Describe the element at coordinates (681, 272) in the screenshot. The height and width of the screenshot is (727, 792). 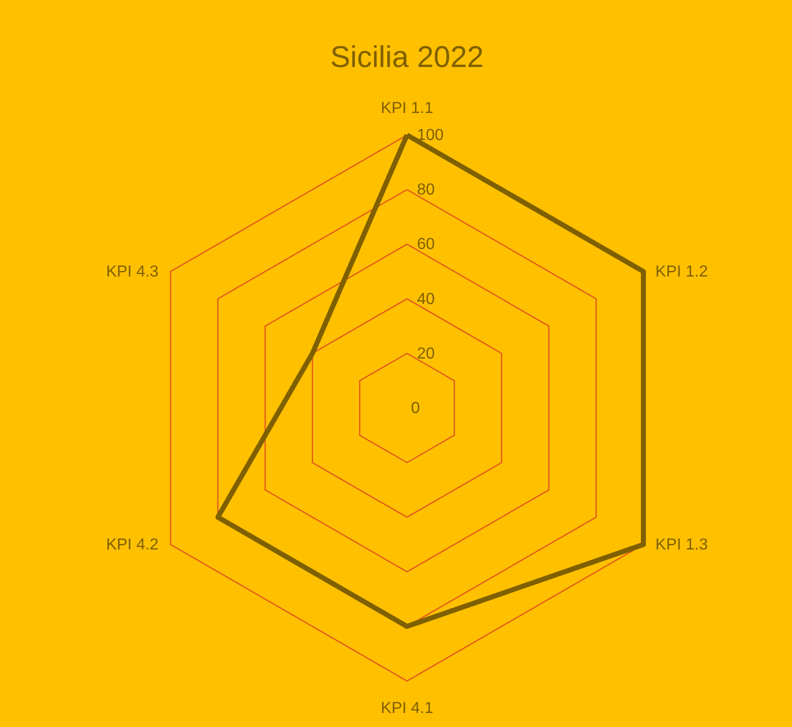
I see `spoke-label: KPI 1.2` at that location.